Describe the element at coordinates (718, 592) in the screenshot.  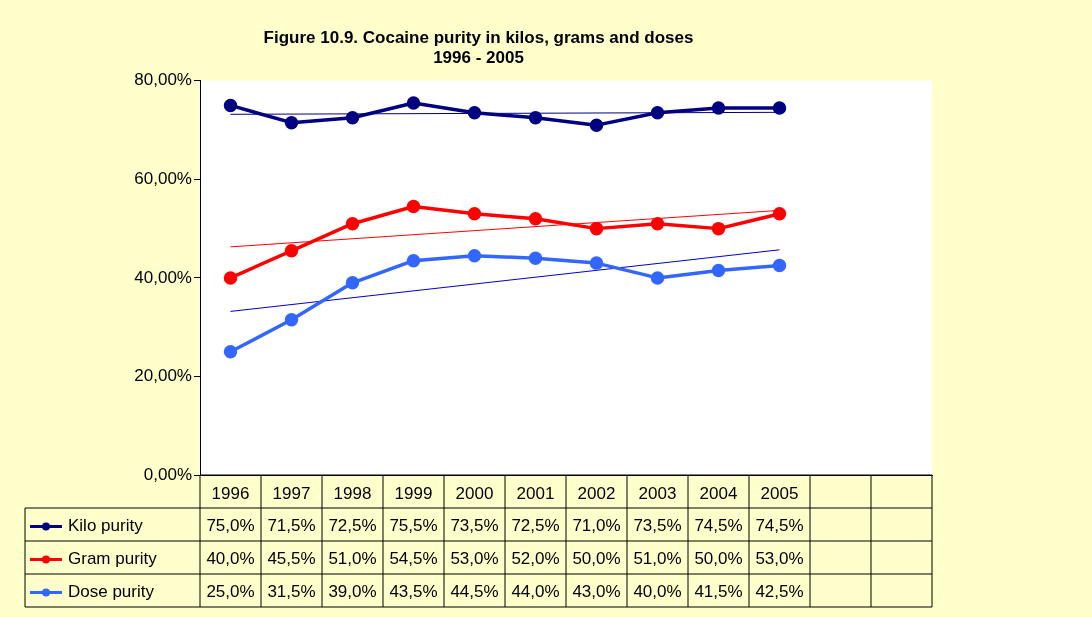
I see `data-label: 41,5%` at that location.